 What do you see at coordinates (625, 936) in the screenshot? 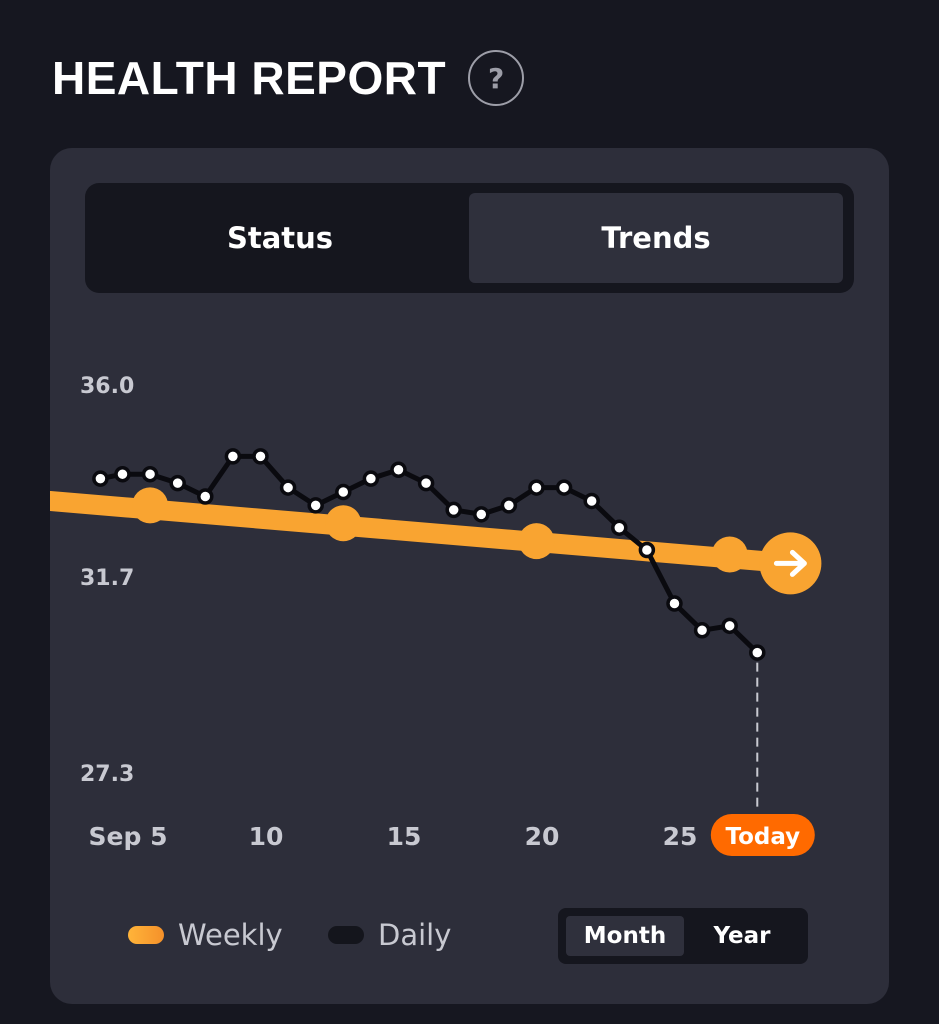
I see `range-month-button: Month` at bounding box center [625, 936].